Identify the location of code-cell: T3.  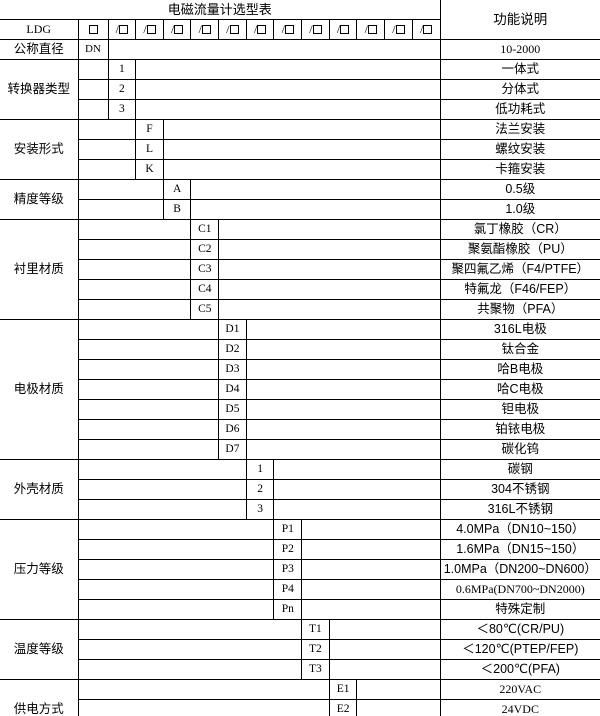
(315, 669).